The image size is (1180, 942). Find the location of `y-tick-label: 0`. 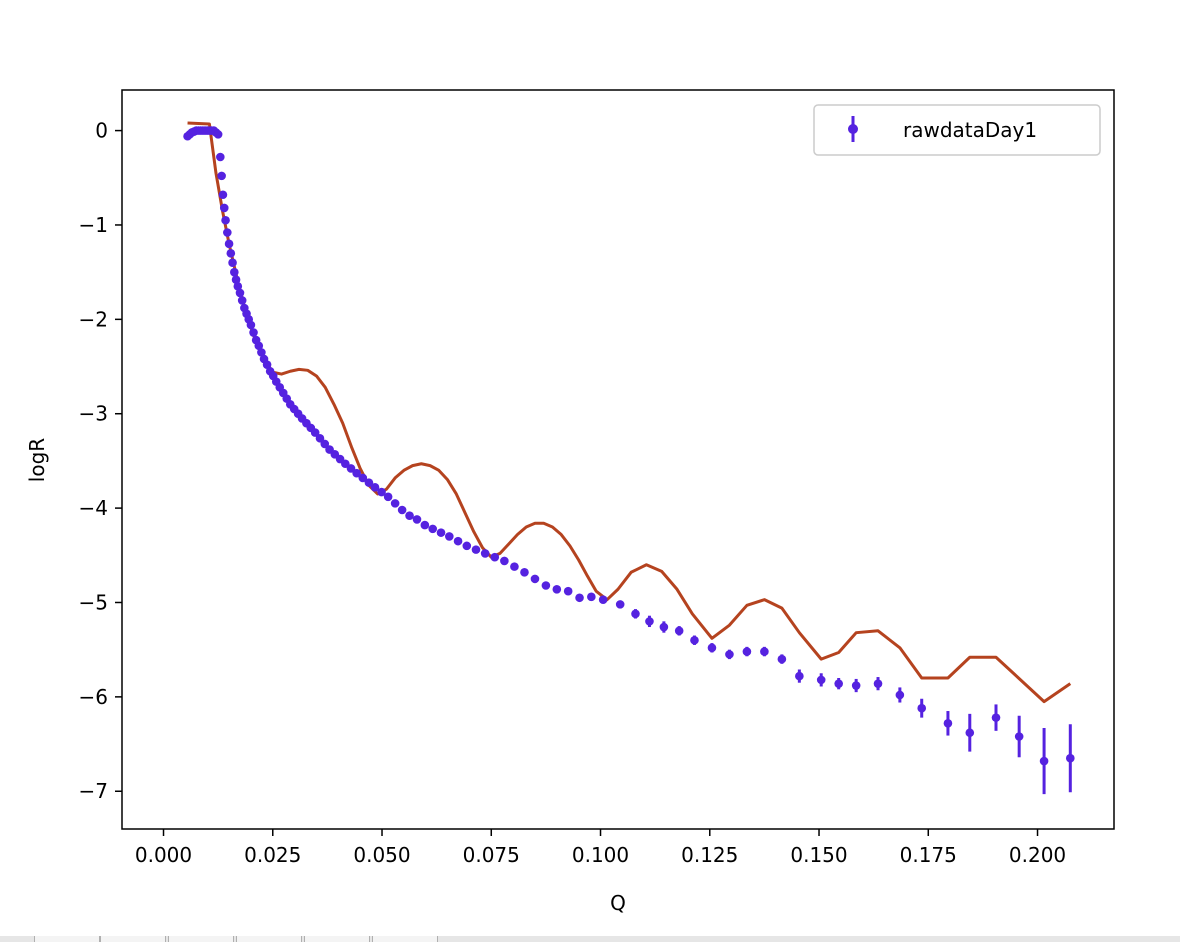

y-tick-label: 0 is located at coordinates (101, 131).